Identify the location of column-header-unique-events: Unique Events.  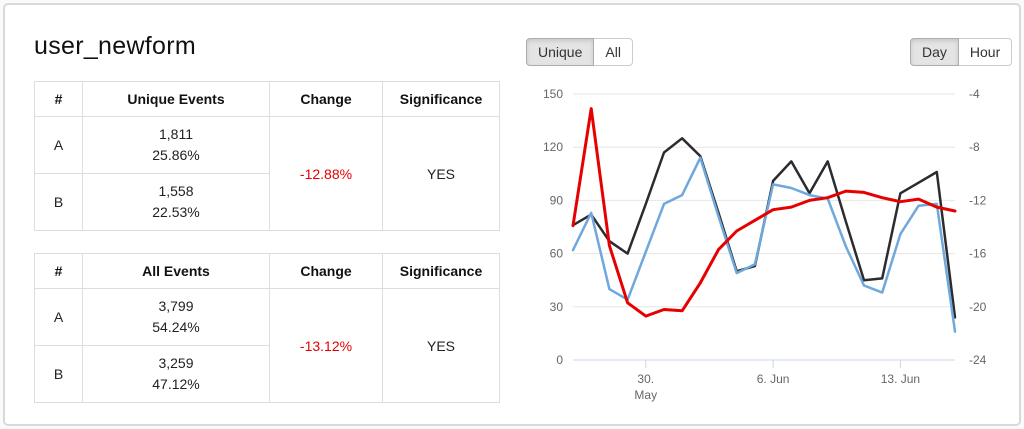
(176, 99).